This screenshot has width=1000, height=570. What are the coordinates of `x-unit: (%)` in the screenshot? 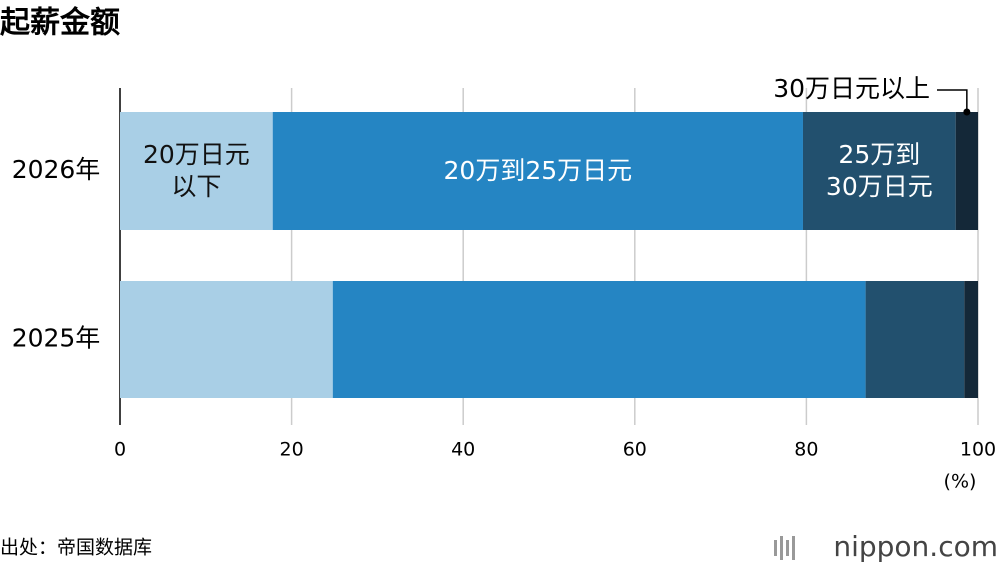 It's located at (960, 482).